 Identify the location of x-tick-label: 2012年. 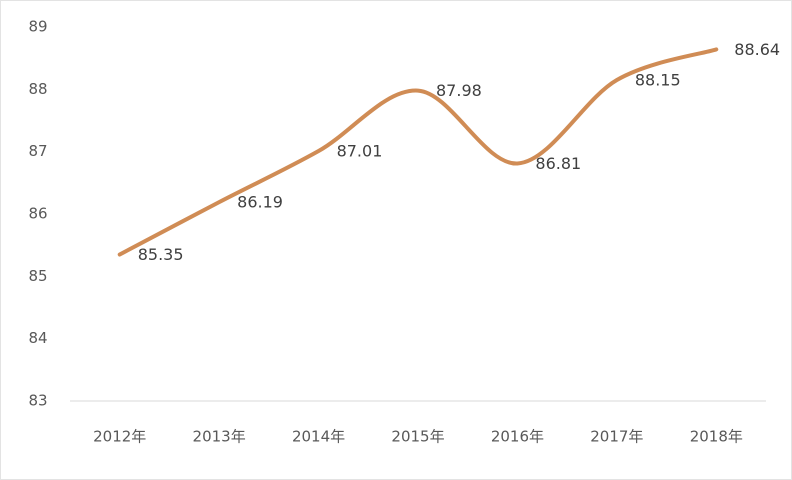
(119, 437).